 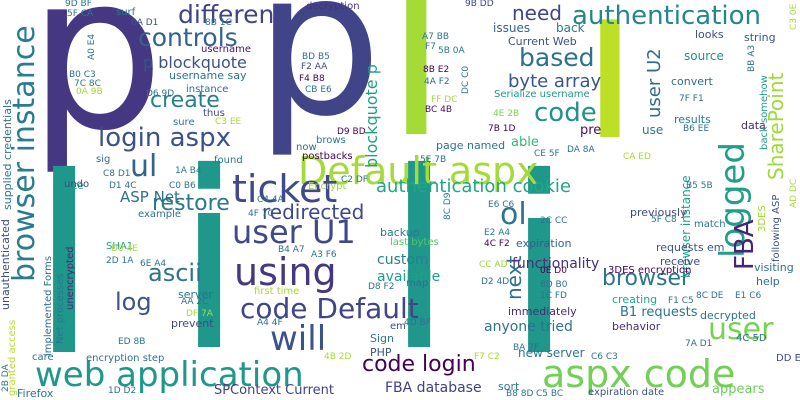 I want to click on word-server: server, so click(x=195, y=294).